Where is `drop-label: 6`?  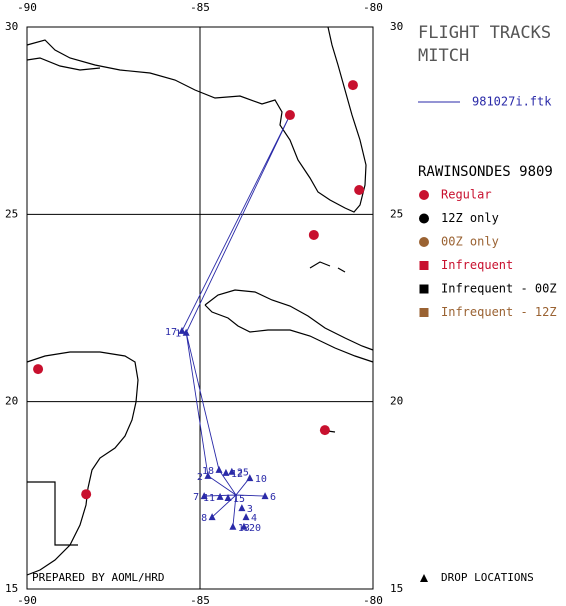
drop-label: 6 is located at coordinates (273, 497).